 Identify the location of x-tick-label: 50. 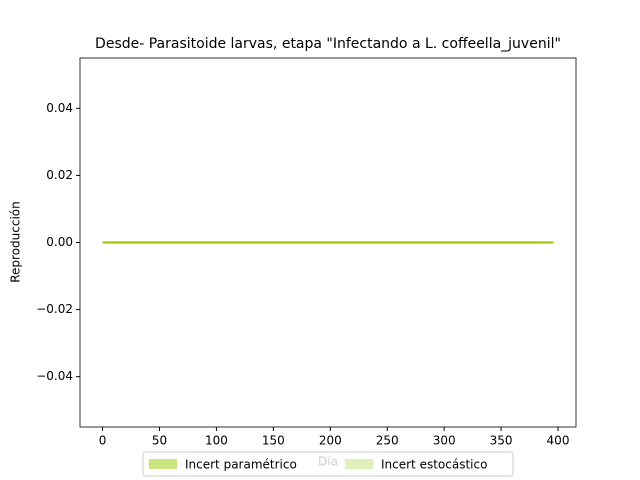
(159, 441).